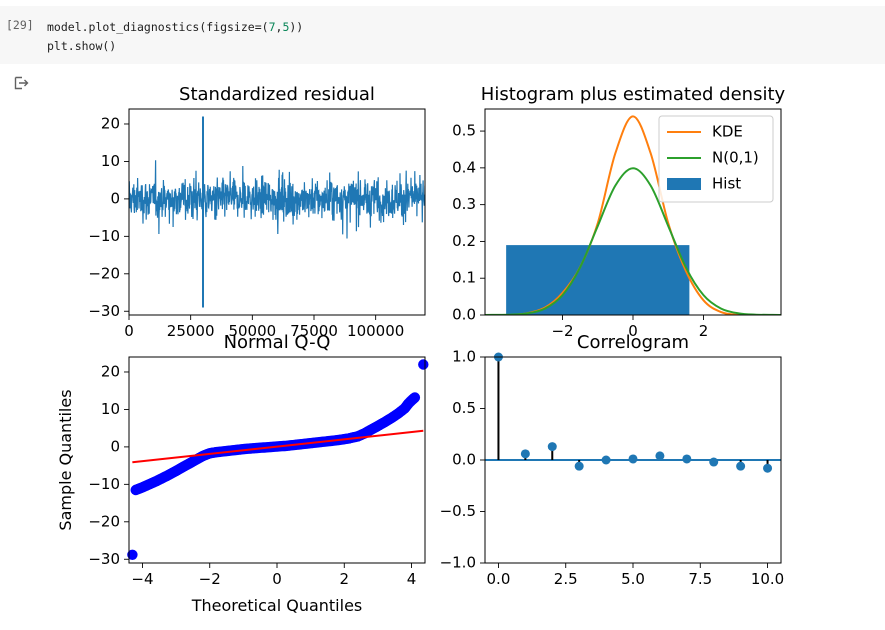 The image size is (885, 630). What do you see at coordinates (104, 559) in the screenshot?
I see `qq-y-tick-label: −30` at bounding box center [104, 559].